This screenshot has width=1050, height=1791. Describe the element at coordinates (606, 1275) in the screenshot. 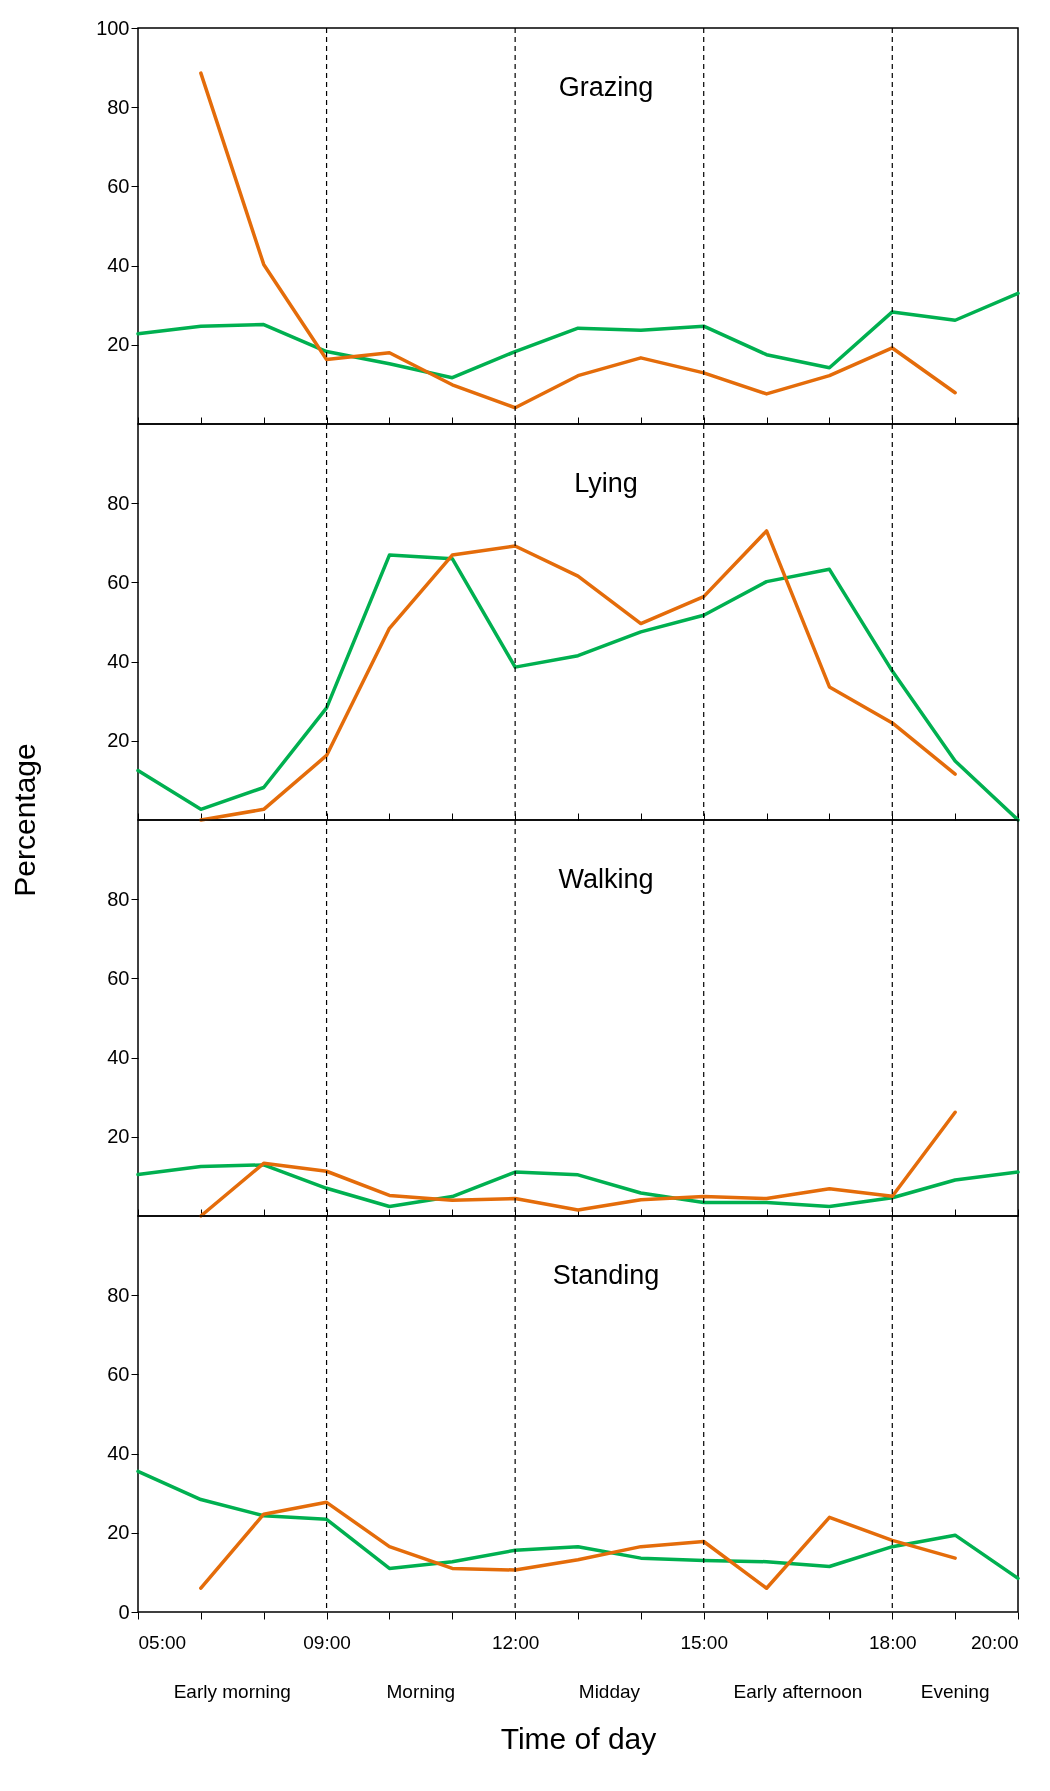

I see `text: Standing` at that location.